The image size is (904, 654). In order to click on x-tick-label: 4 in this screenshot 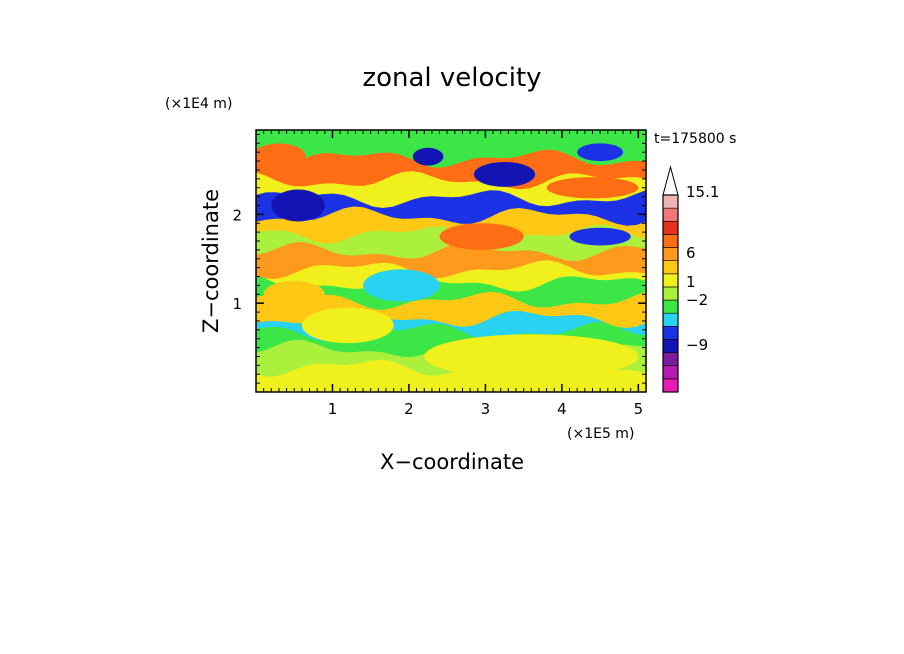, I will do `click(562, 409)`.